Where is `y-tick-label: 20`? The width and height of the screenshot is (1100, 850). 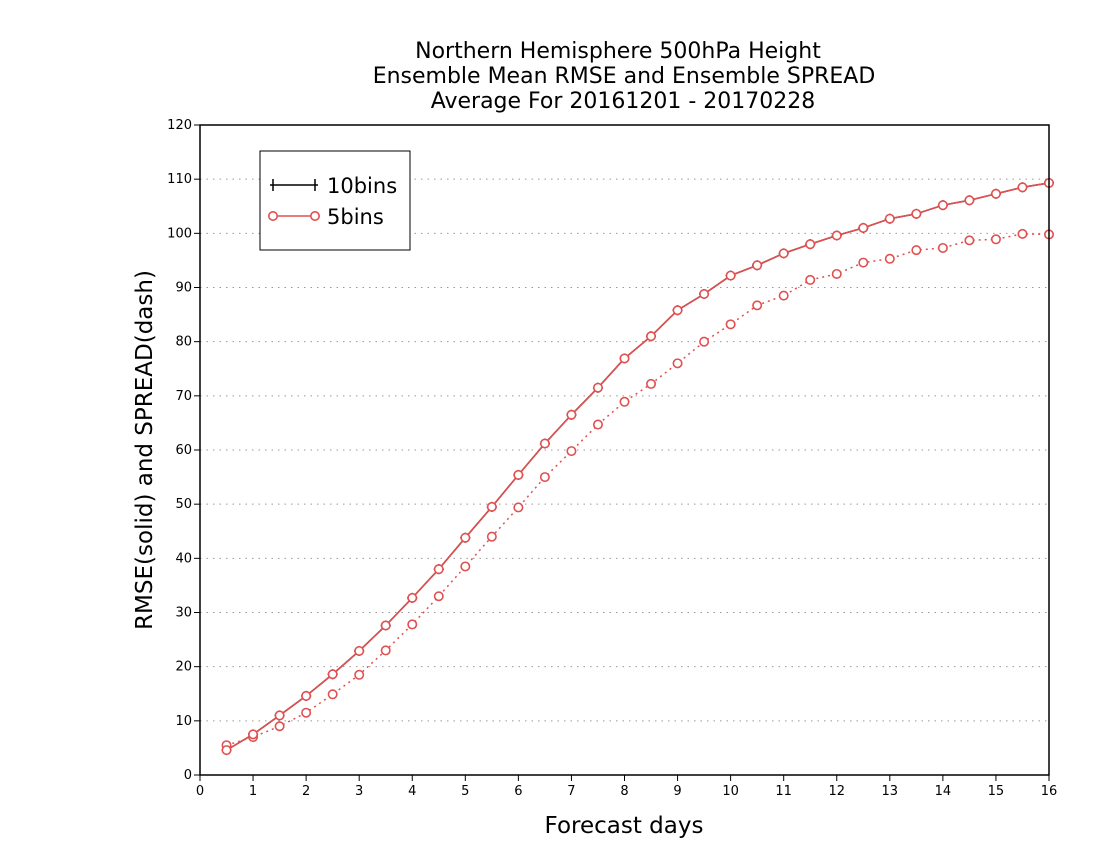 y-tick-label: 20 is located at coordinates (183, 667).